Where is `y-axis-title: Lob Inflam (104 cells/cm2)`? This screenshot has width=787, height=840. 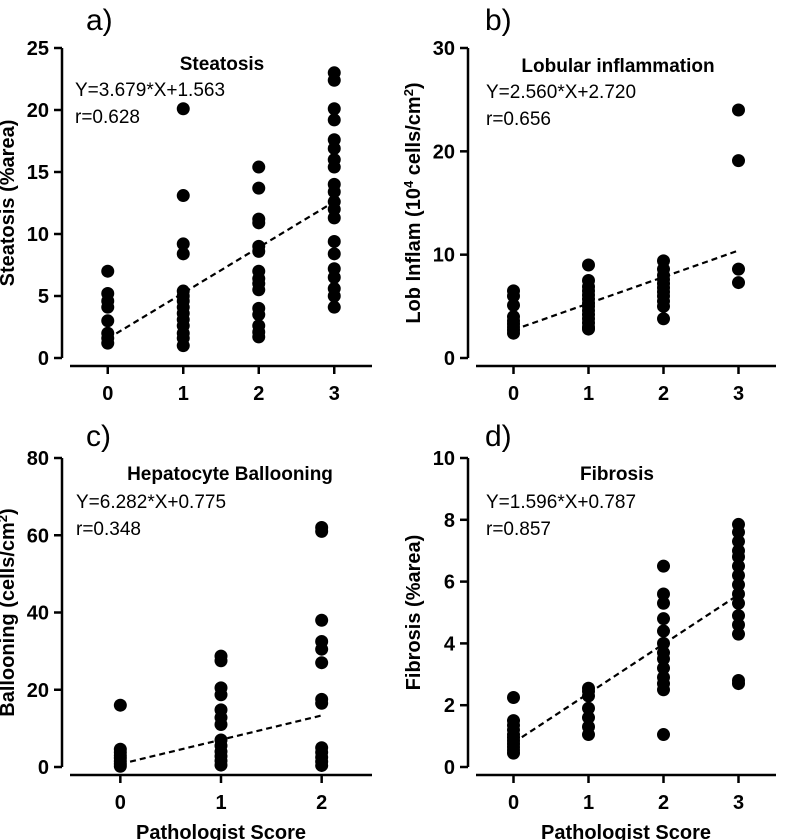
y-axis-title: Lob Inflam (104 cells/cm2) is located at coordinates (413, 202).